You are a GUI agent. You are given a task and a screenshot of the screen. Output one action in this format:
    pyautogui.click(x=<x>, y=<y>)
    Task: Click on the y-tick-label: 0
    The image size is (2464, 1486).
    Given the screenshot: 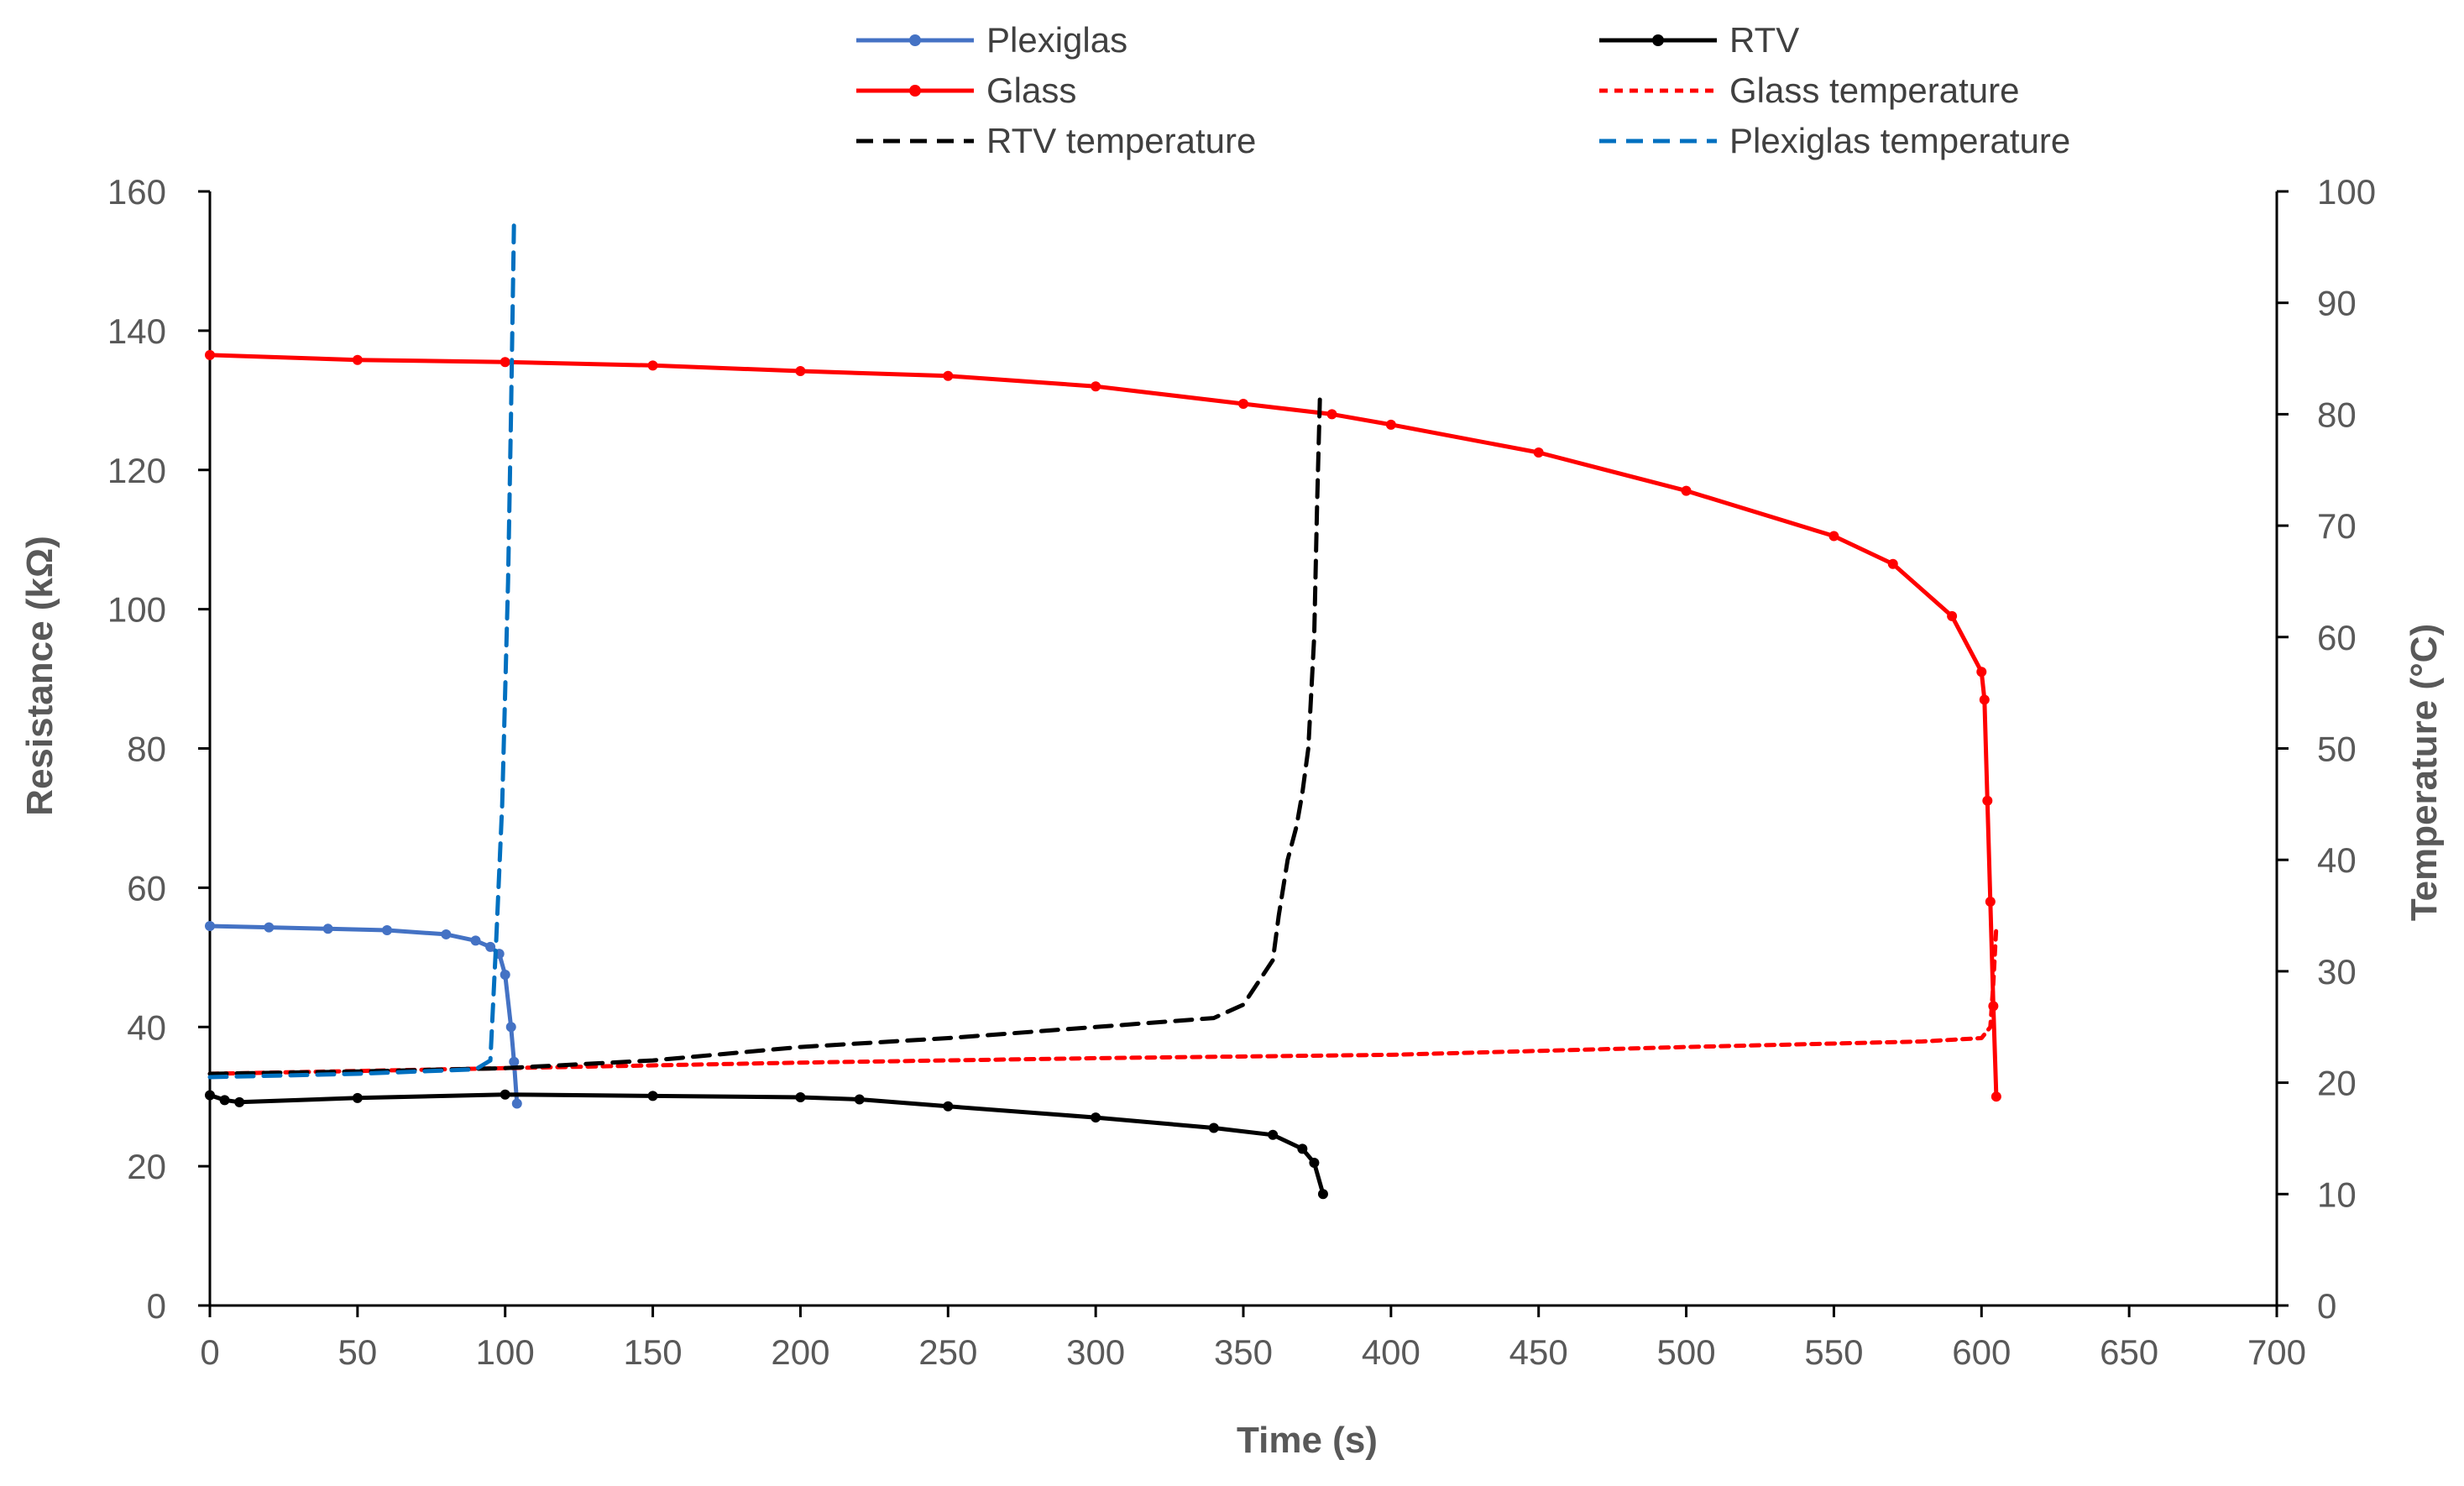 What is the action you would take?
    pyautogui.click(x=156, y=1306)
    